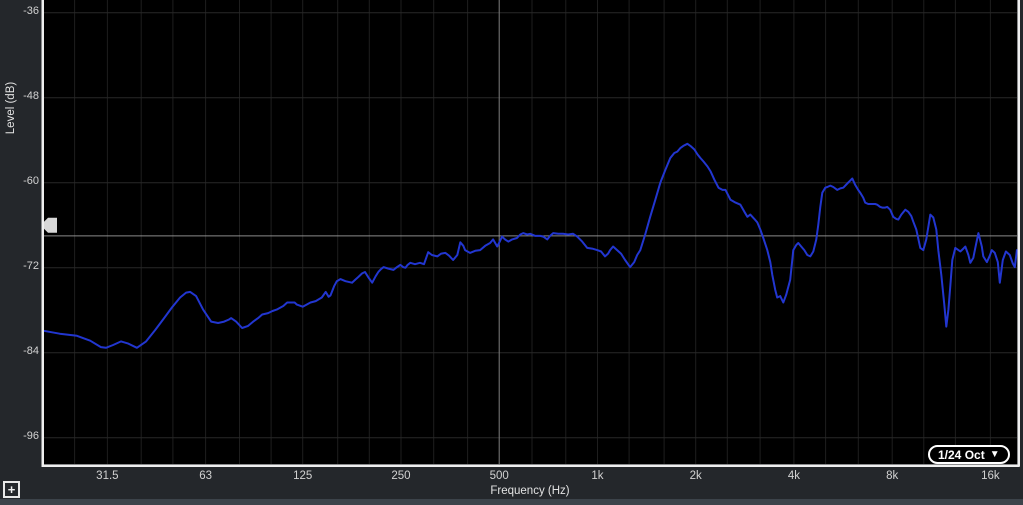  What do you see at coordinates (892, 476) in the screenshot?
I see `x-tick-label: 8k` at bounding box center [892, 476].